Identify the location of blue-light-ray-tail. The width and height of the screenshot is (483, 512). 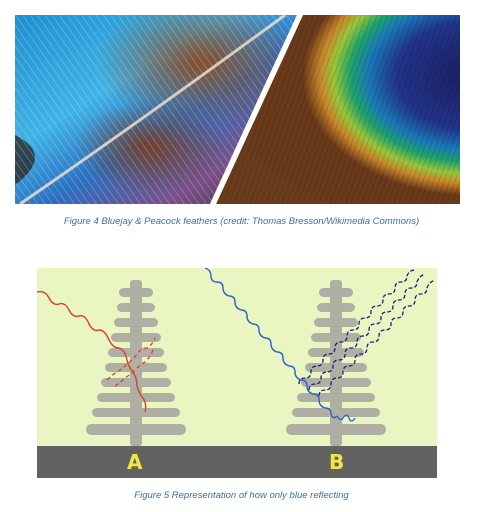
(346, 418).